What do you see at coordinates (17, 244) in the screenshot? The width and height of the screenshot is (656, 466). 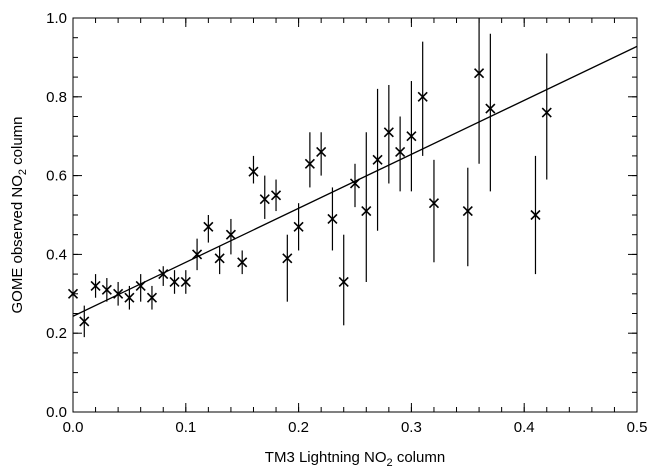 I see `y-axis-title-main: GOME observed NO` at bounding box center [17, 244].